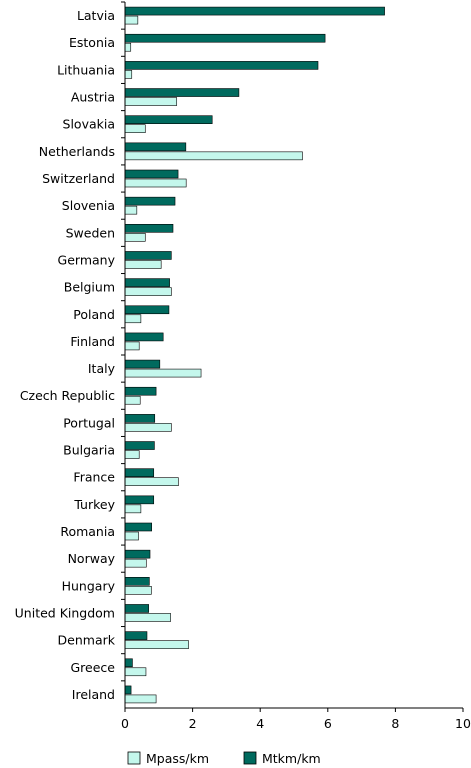 This screenshot has width=471, height=768. Describe the element at coordinates (139, 500) in the screenshot. I see `bar-mtkm-turkey` at that location.